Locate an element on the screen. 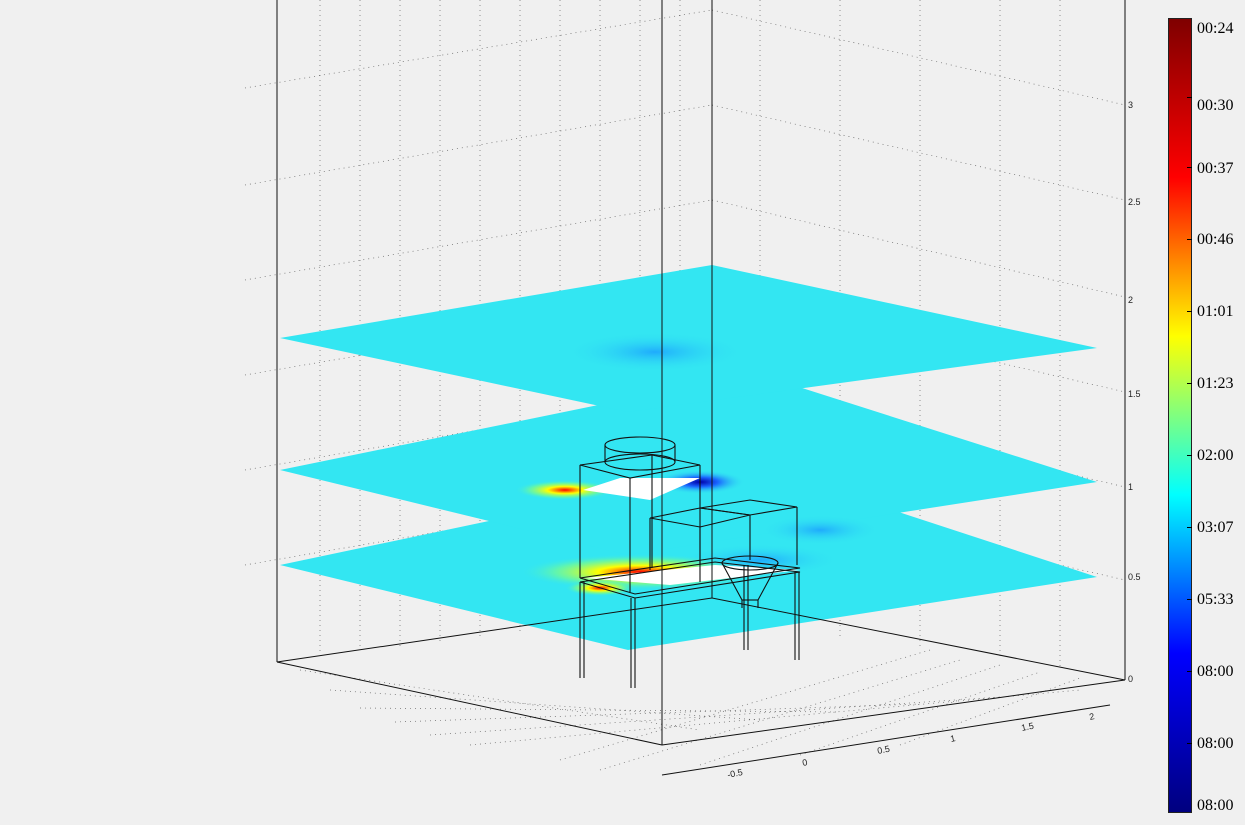 The width and height of the screenshot is (1245, 825). x-axis-ticks: -0.5 0 0.5 1 1.5 2 is located at coordinates (910, 745).